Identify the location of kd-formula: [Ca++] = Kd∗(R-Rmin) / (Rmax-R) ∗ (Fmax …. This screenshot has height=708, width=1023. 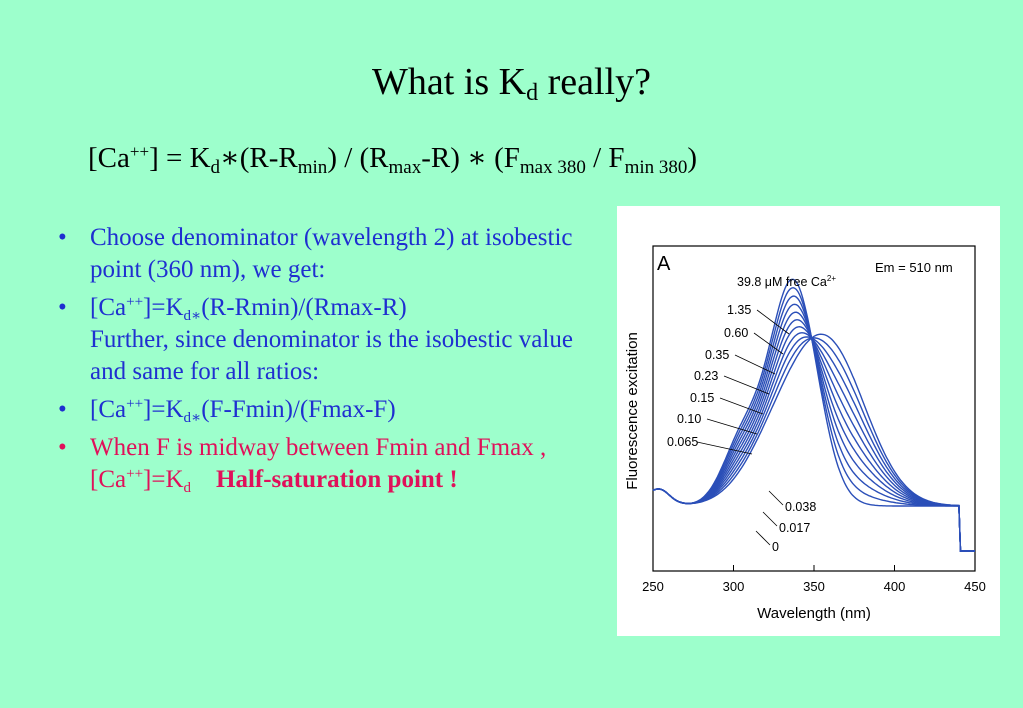
(393, 160).